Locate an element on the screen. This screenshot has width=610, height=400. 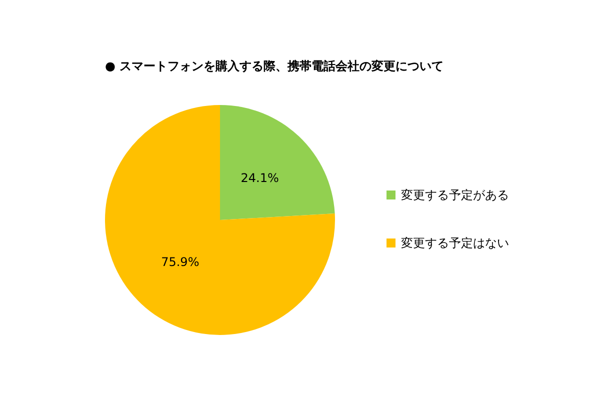
data-label: 75.9% is located at coordinates (180, 262).